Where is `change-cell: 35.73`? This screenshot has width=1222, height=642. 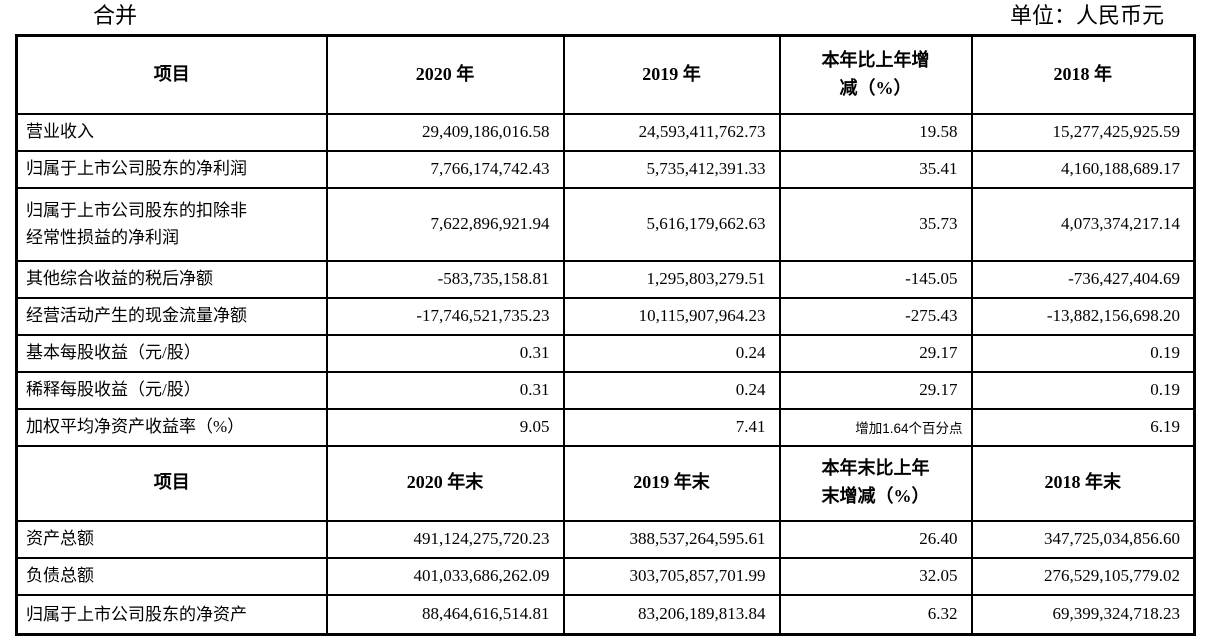 change-cell: 35.73 is located at coordinates (875, 224).